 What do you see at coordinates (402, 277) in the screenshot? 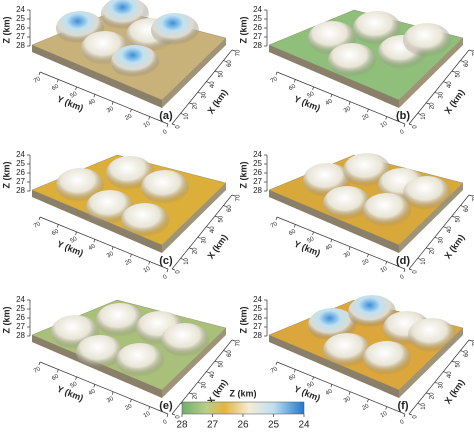
I see `y-tick-label: 0` at bounding box center [402, 277].